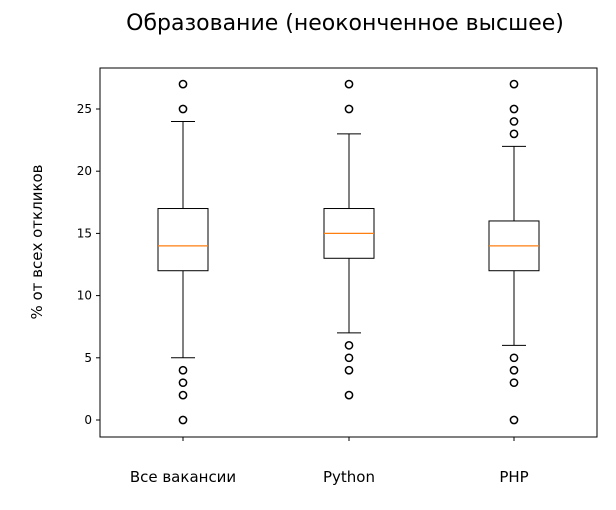 This screenshot has height=510, width=616. I want to click on y-tick-label: 20, so click(84, 171).